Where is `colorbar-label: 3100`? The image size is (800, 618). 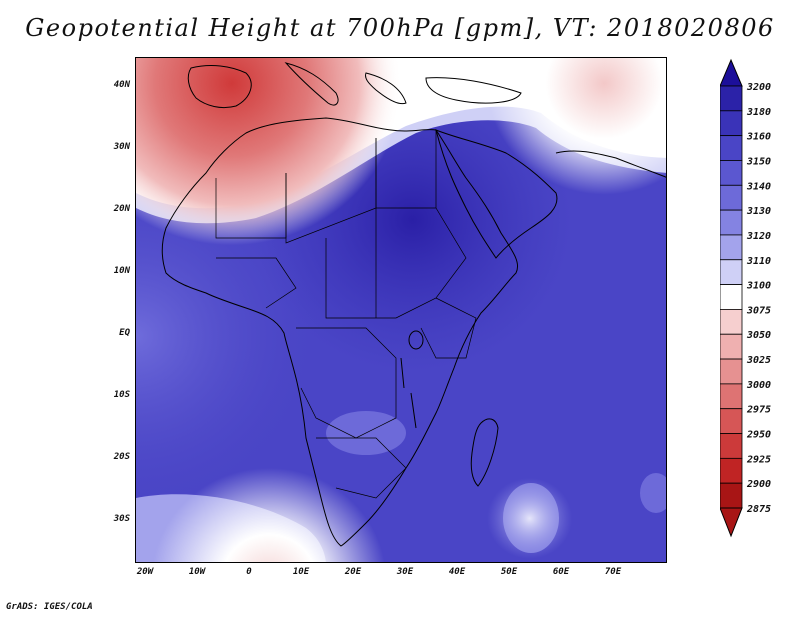 colorbar-label: 3100 is located at coordinates (758, 286).